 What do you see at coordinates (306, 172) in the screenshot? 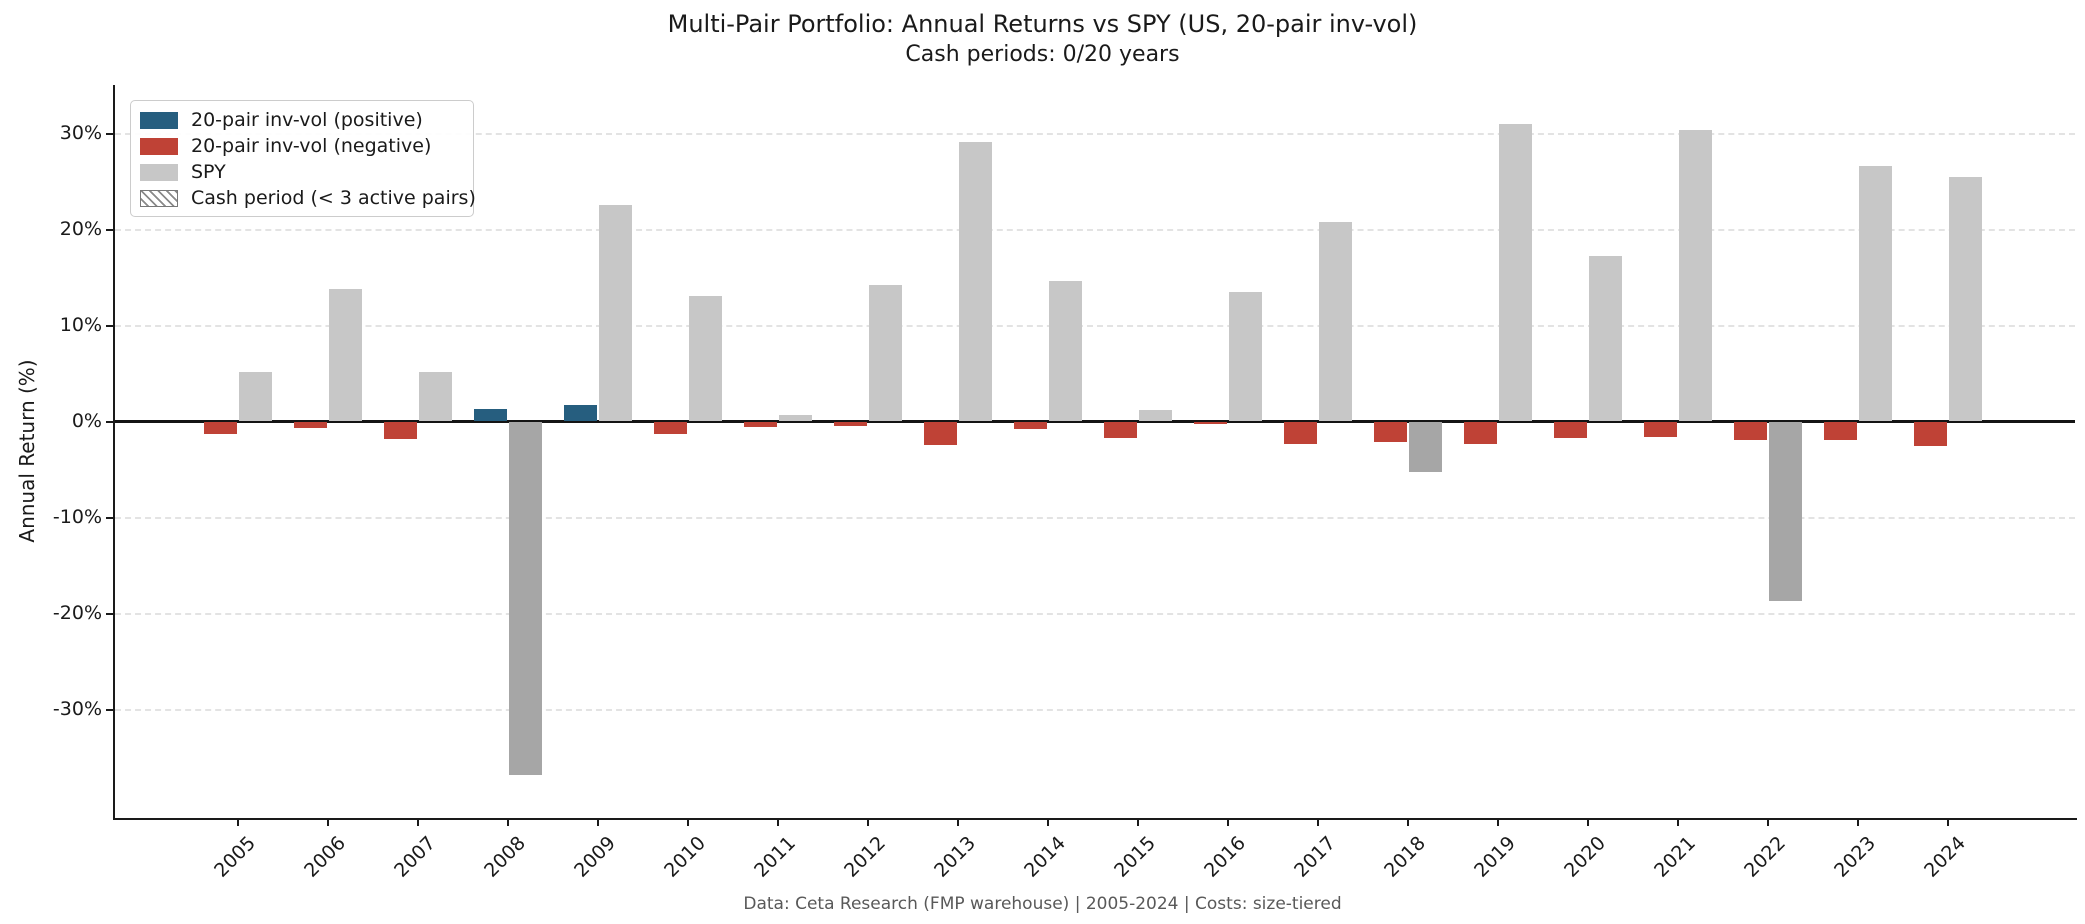
I see `legend-item-2: SPY` at bounding box center [306, 172].